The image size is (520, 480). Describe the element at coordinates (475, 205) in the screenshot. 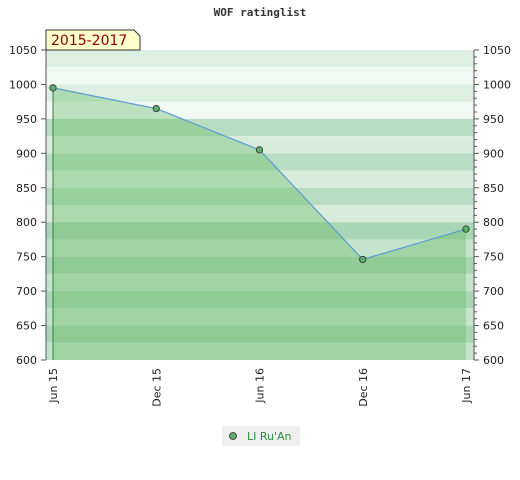

I see `y-minor-ticks-right` at that location.